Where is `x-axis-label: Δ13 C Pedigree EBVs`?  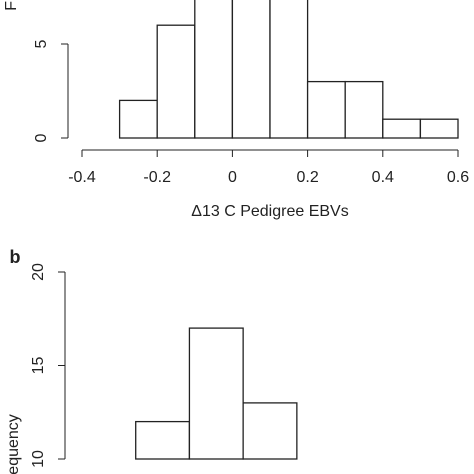 x-axis-label: Δ13 C Pedigree EBVs is located at coordinates (269, 211).